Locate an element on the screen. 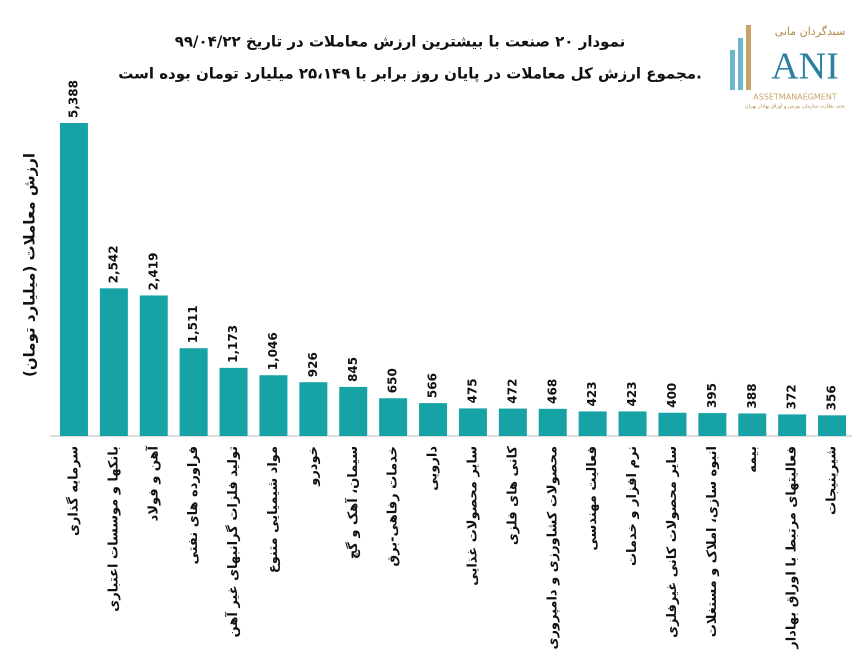 The image size is (866, 667). value-label: 2,419 is located at coordinates (153, 272).